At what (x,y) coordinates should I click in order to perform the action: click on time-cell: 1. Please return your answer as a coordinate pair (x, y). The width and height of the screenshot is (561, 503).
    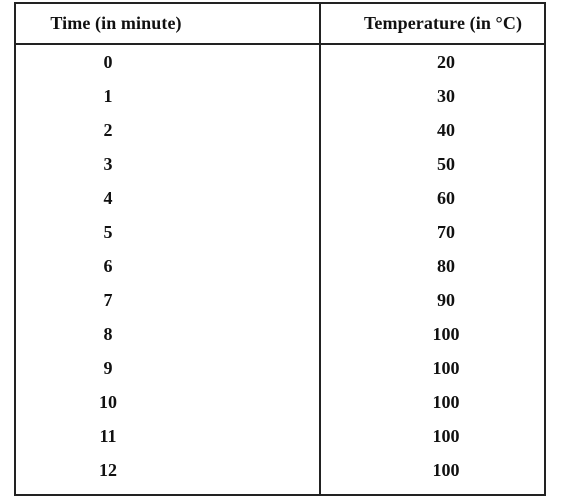
    Looking at the image, I should click on (108, 95).